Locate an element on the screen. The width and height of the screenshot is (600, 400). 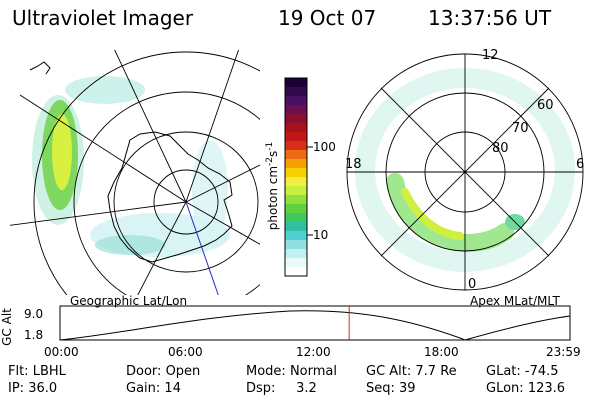
colorbar-tick-100: 100 is located at coordinates (324, 147).